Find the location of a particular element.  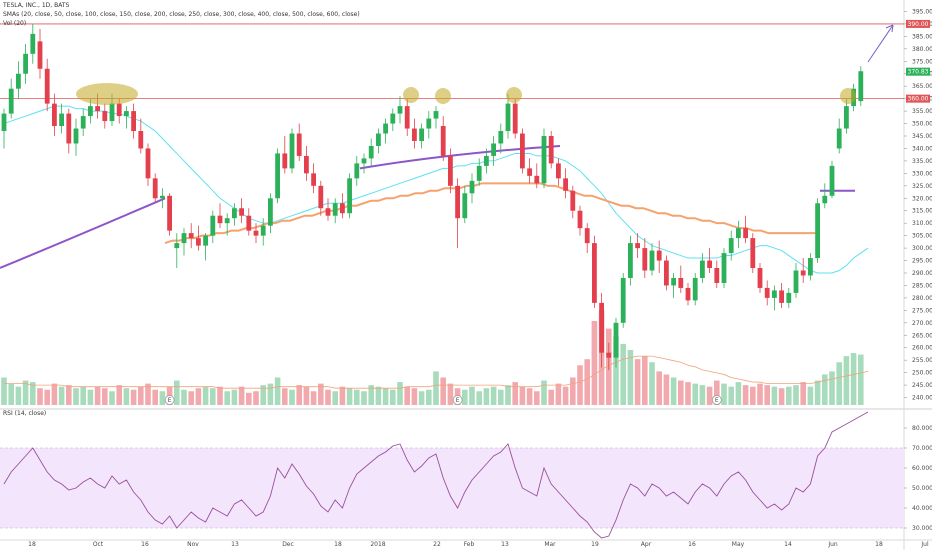

marker-circle is located at coordinates (411, 95).